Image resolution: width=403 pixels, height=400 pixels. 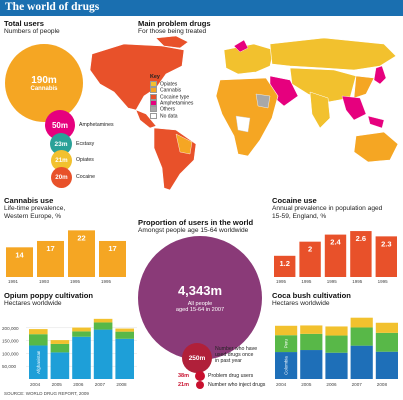 What do you see at coordinates (61, 160) in the screenshot?
I see `opiates-users-value: 21m` at bounding box center [61, 160].